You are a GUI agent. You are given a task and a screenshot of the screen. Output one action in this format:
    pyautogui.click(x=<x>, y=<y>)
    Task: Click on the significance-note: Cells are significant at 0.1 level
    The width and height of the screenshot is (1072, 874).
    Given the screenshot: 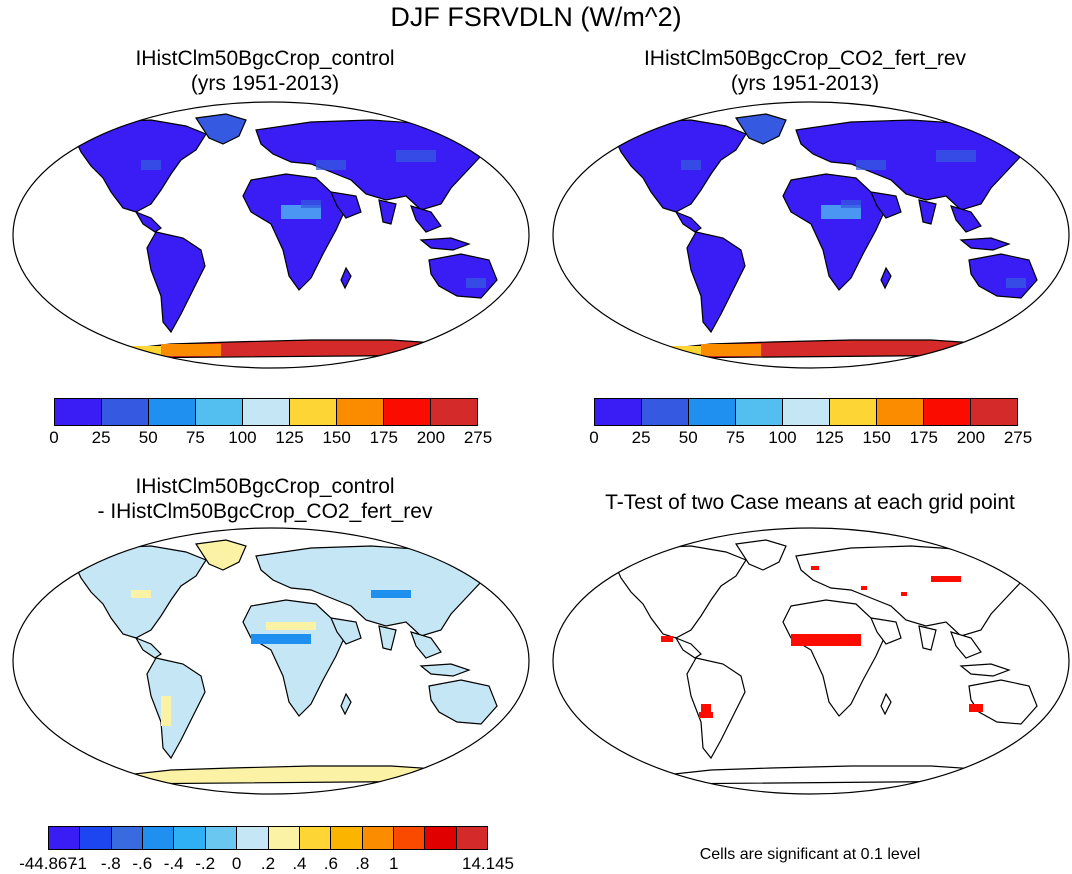 What is the action you would take?
    pyautogui.click(x=810, y=854)
    